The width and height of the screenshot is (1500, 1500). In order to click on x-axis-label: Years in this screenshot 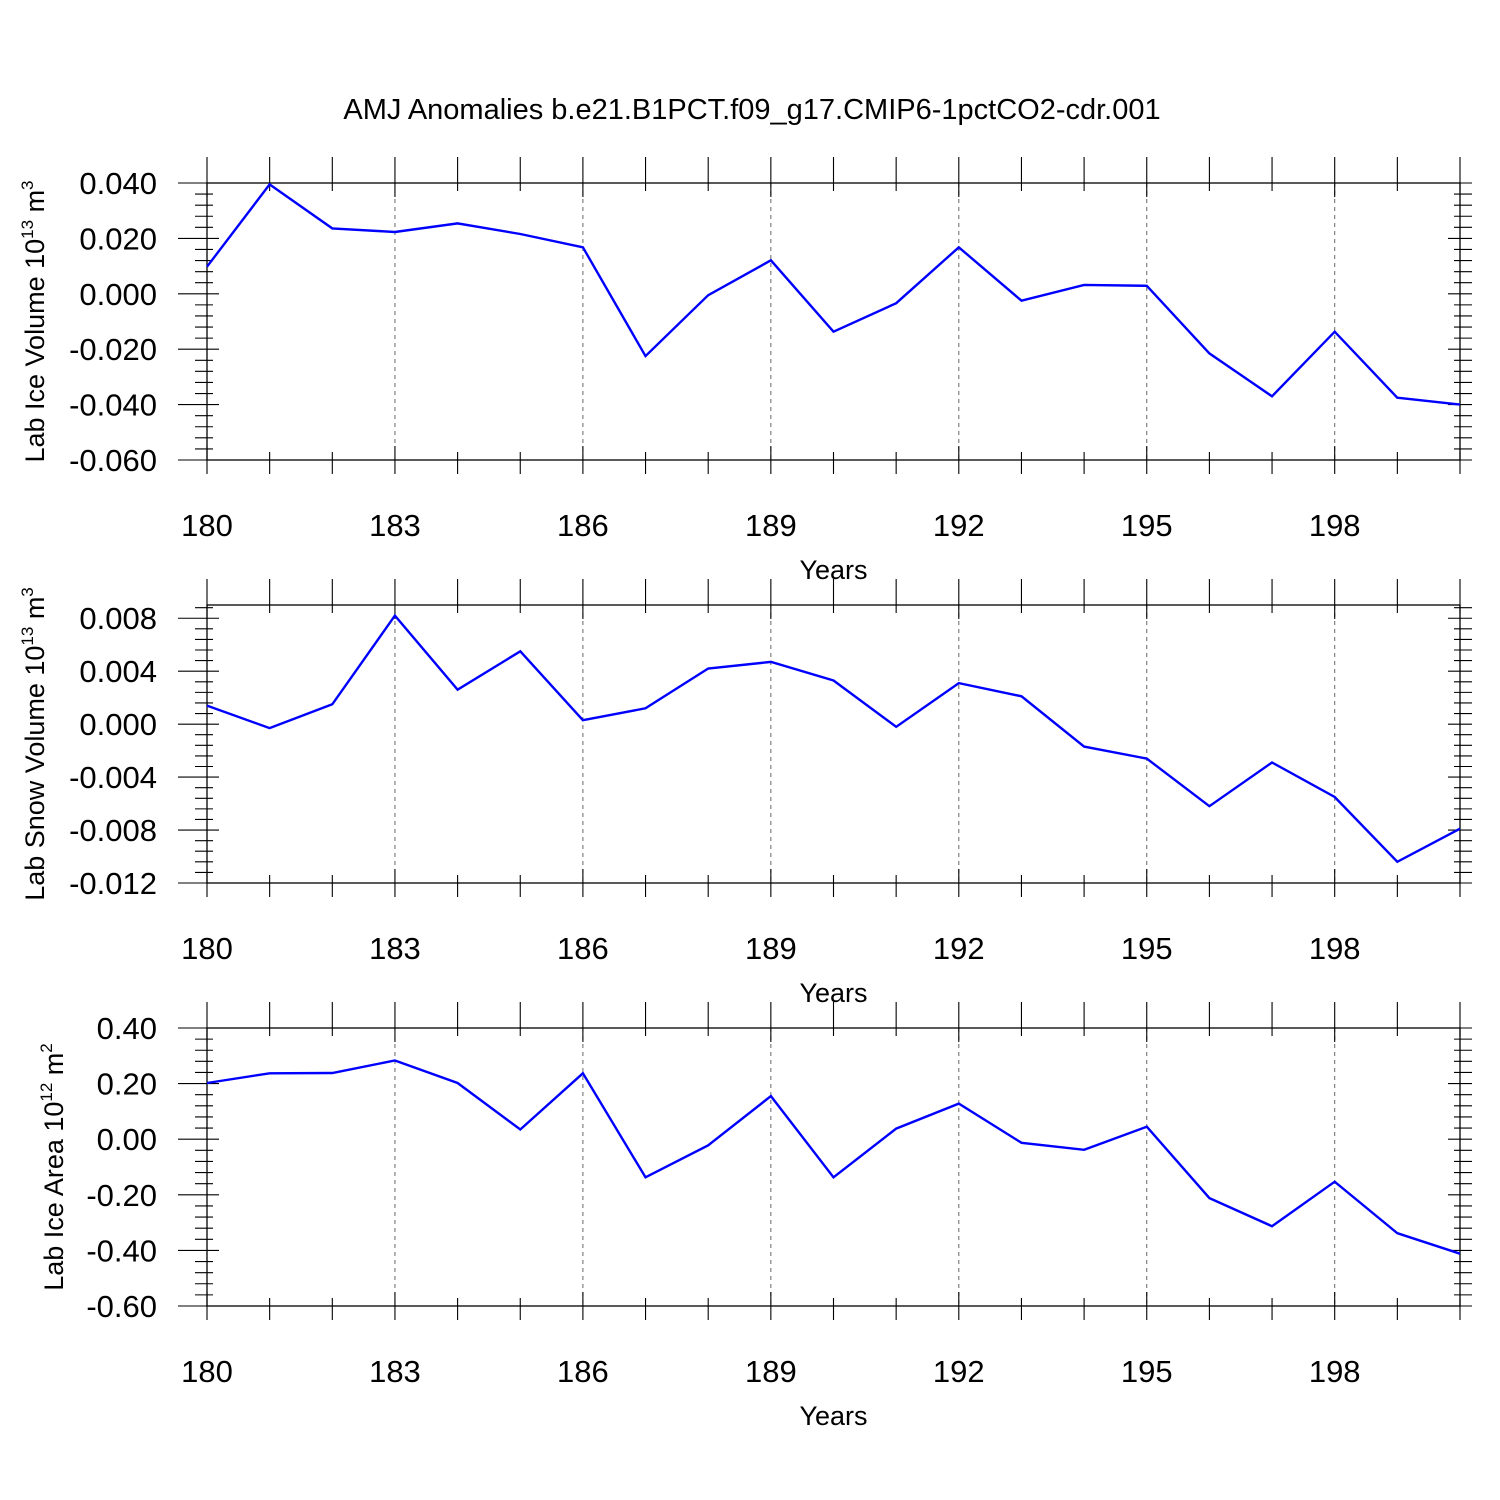, I will do `click(833, 1416)`.